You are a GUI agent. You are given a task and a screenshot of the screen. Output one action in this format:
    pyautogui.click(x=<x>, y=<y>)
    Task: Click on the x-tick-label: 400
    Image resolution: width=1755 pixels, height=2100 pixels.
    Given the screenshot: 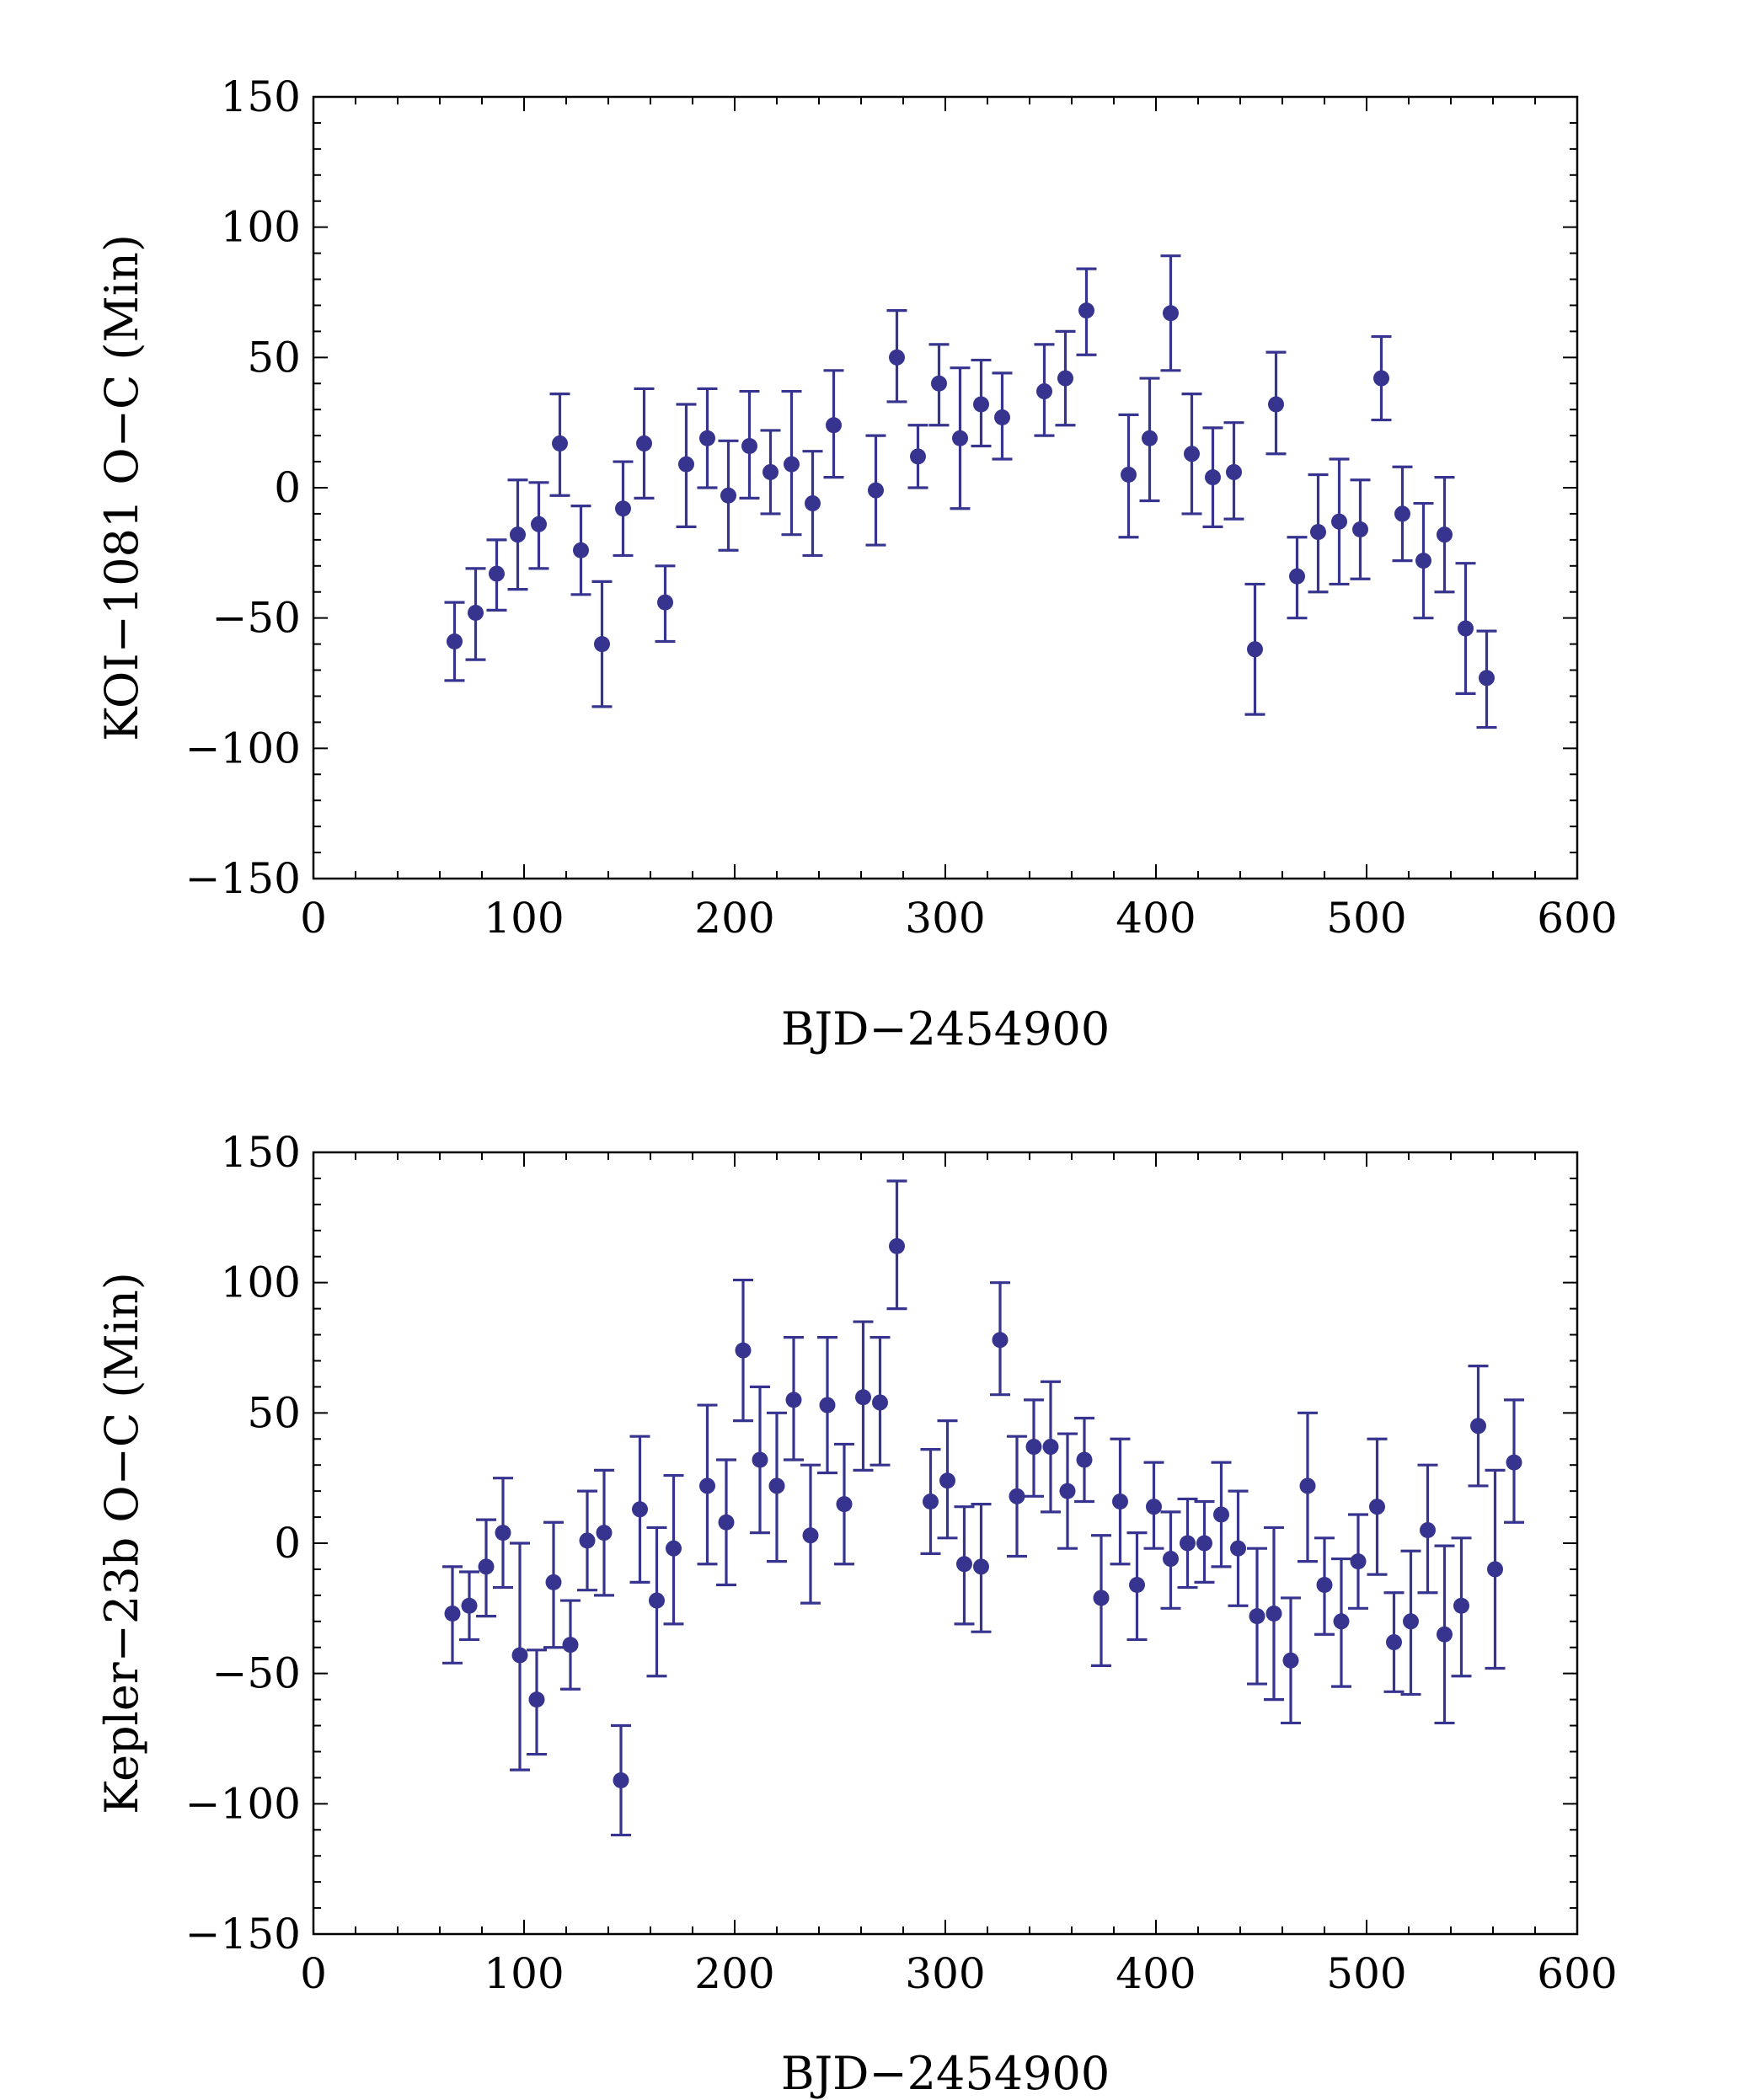 What is the action you would take?
    pyautogui.click(x=1156, y=918)
    